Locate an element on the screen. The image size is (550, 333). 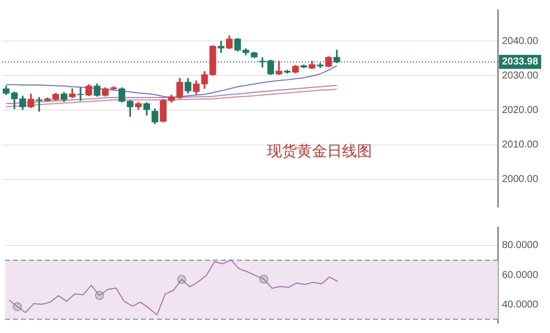
y-tick-label: 2040.00 is located at coordinates (520, 41).